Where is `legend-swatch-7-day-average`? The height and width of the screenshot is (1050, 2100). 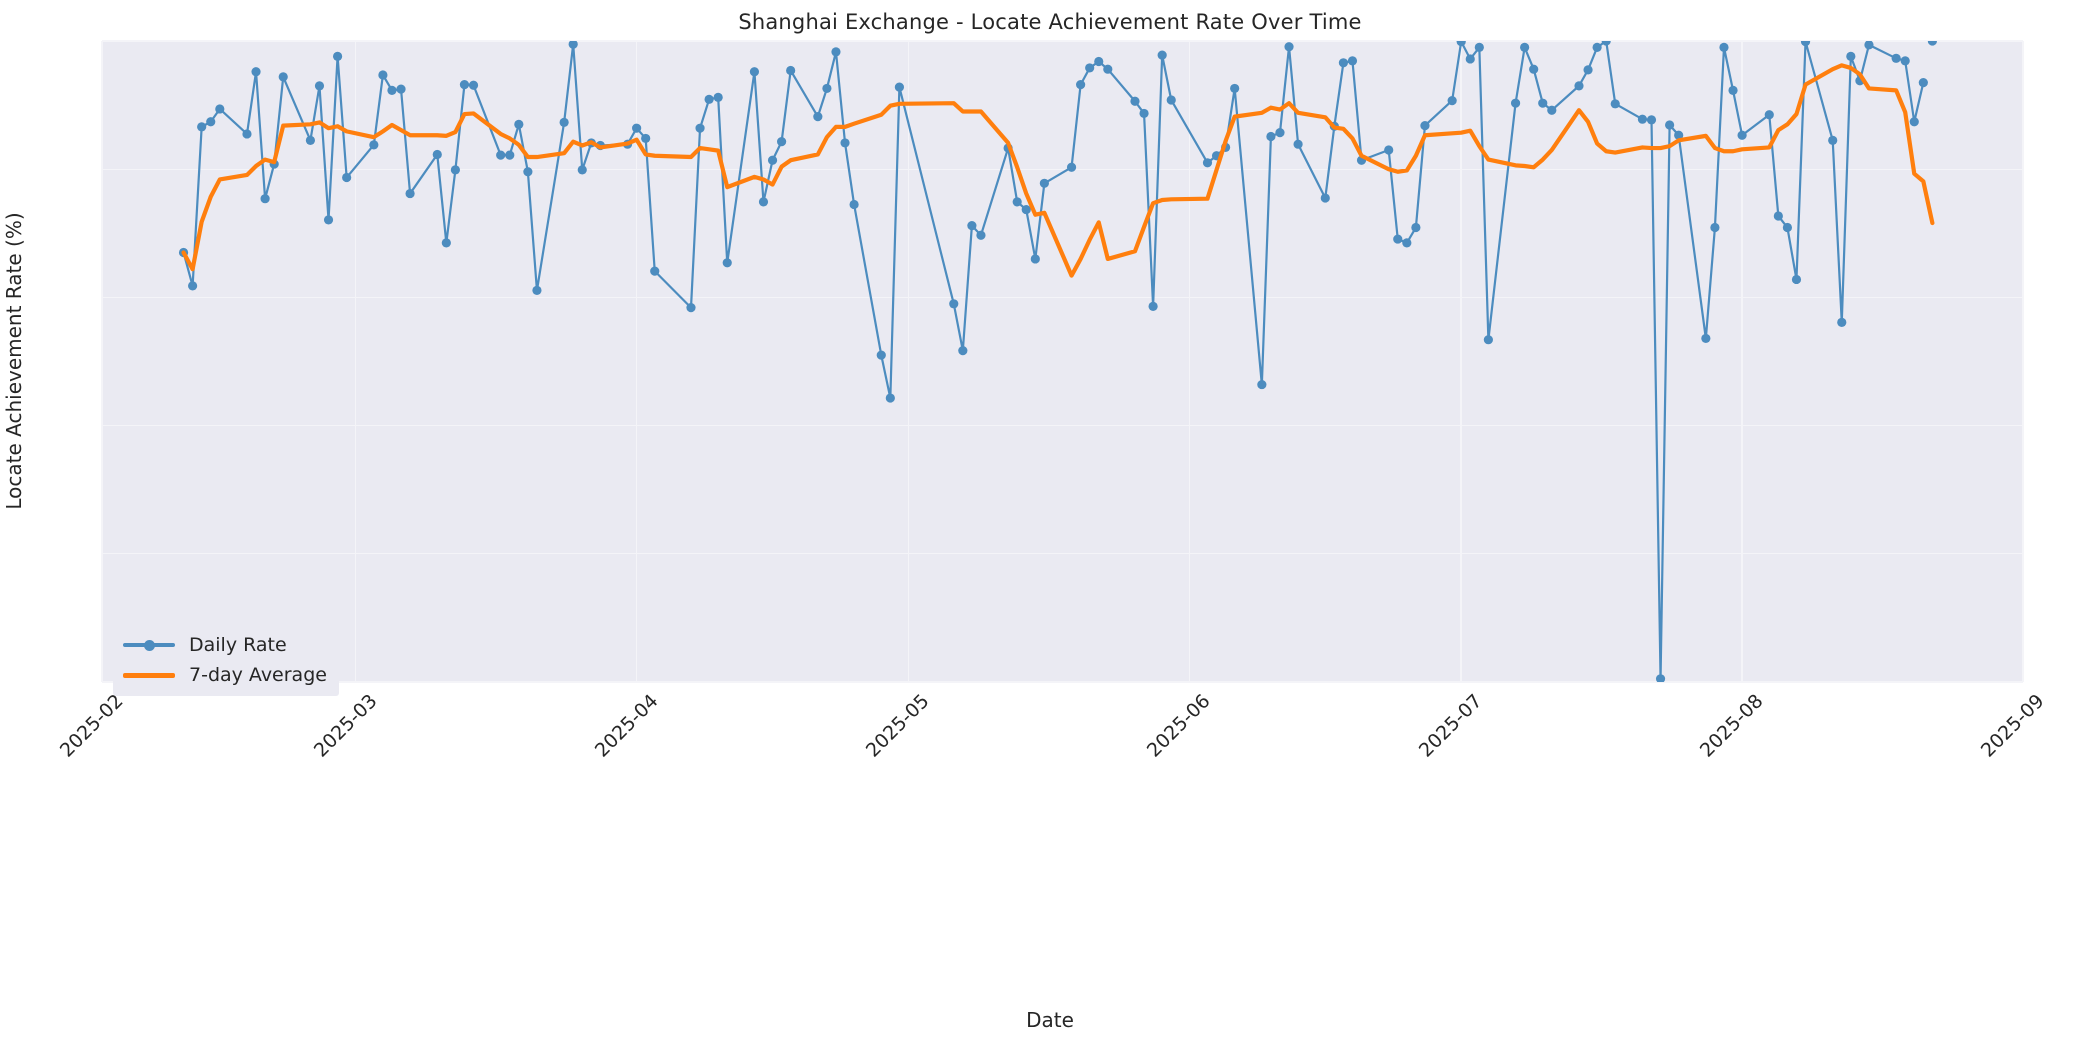 legend-swatch-7-day-average is located at coordinates (149, 675).